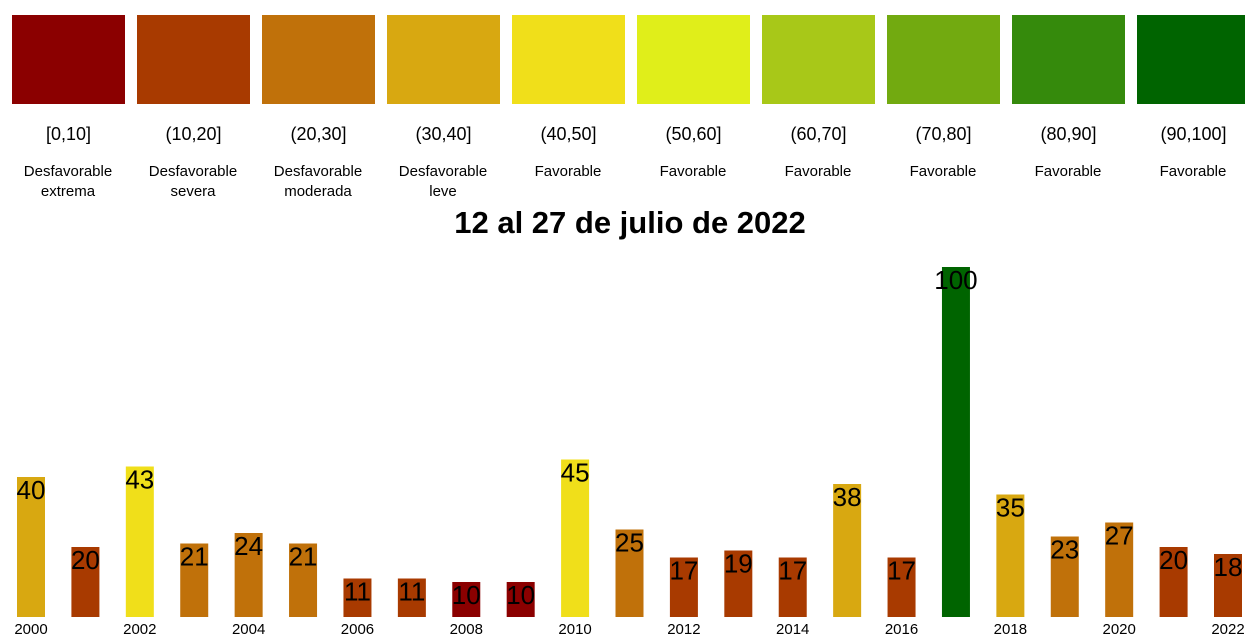 This screenshot has height=637, width=1245. What do you see at coordinates (818, 134) in the screenshot?
I see `legend-range: (60,70]` at bounding box center [818, 134].